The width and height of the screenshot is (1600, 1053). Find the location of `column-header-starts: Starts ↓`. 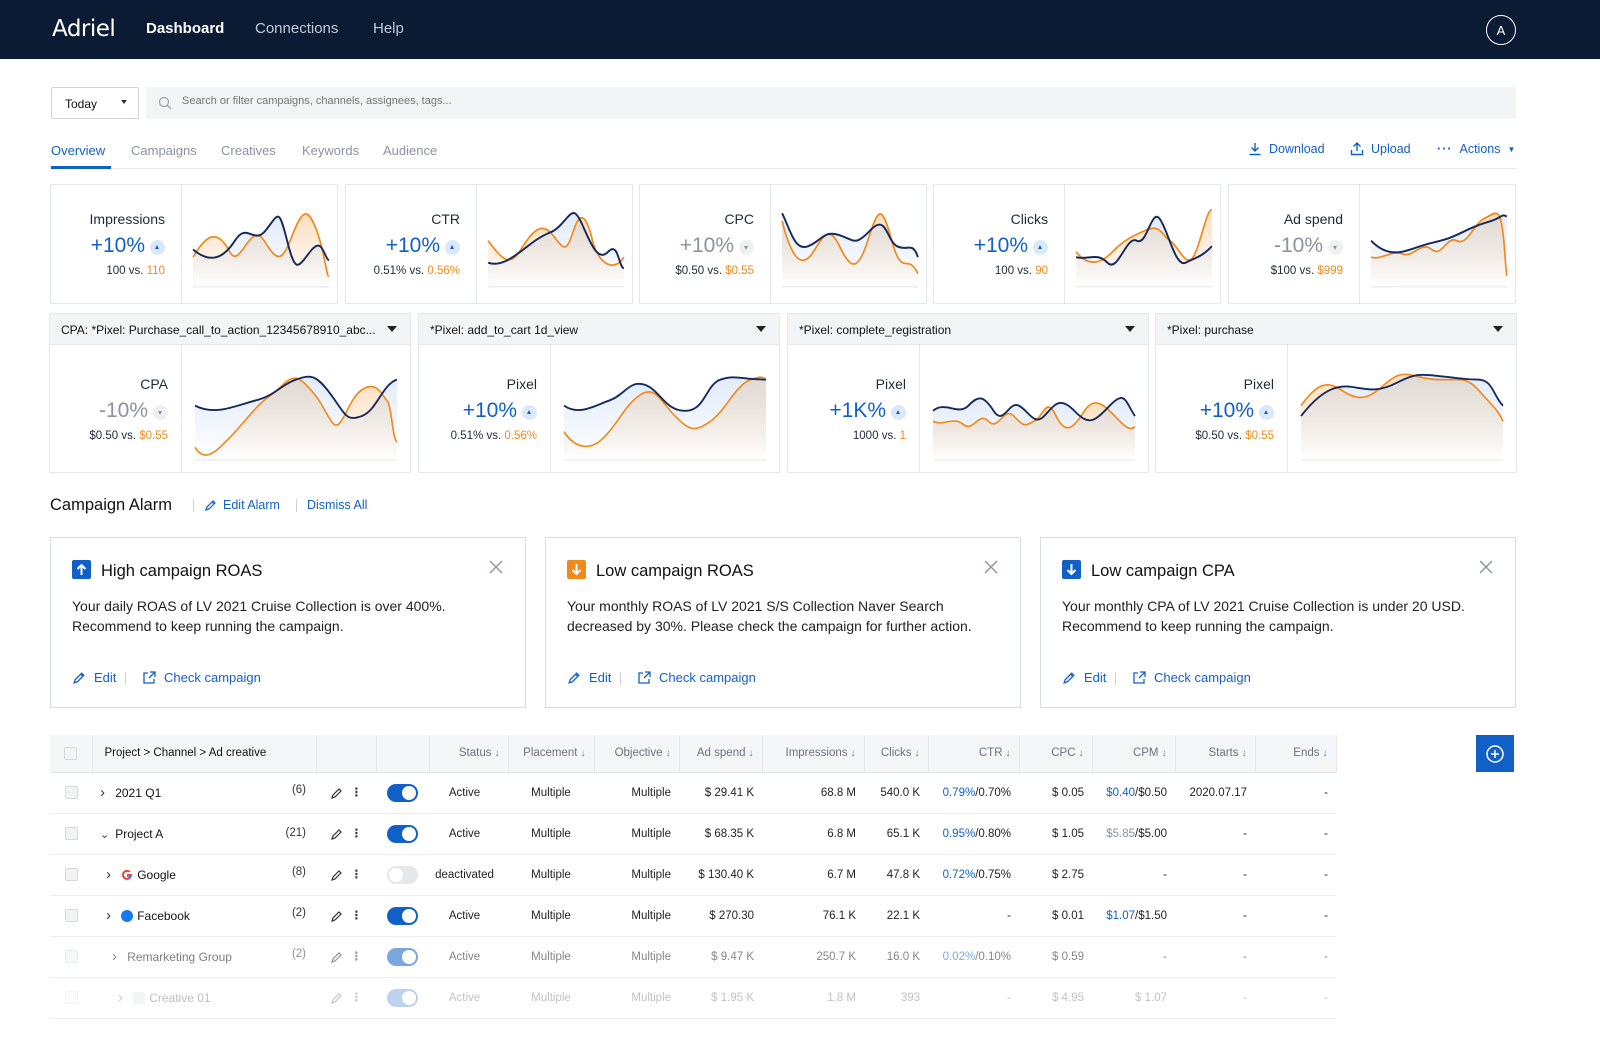

column-header-starts: Starts ↓ is located at coordinates (1215, 754).